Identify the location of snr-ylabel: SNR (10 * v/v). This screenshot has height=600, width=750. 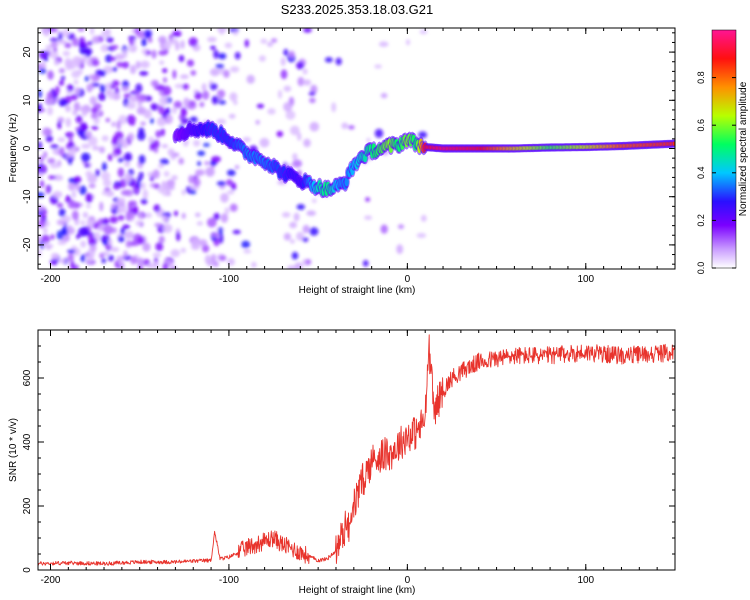
(13, 450).